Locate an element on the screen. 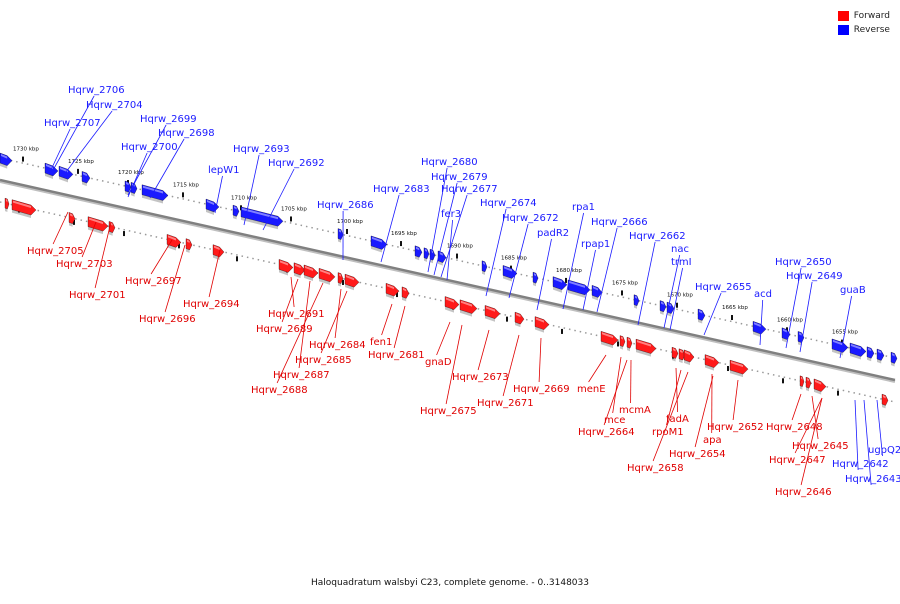 The image size is (900, 604). legend-label-forward: Forward is located at coordinates (872, 16).